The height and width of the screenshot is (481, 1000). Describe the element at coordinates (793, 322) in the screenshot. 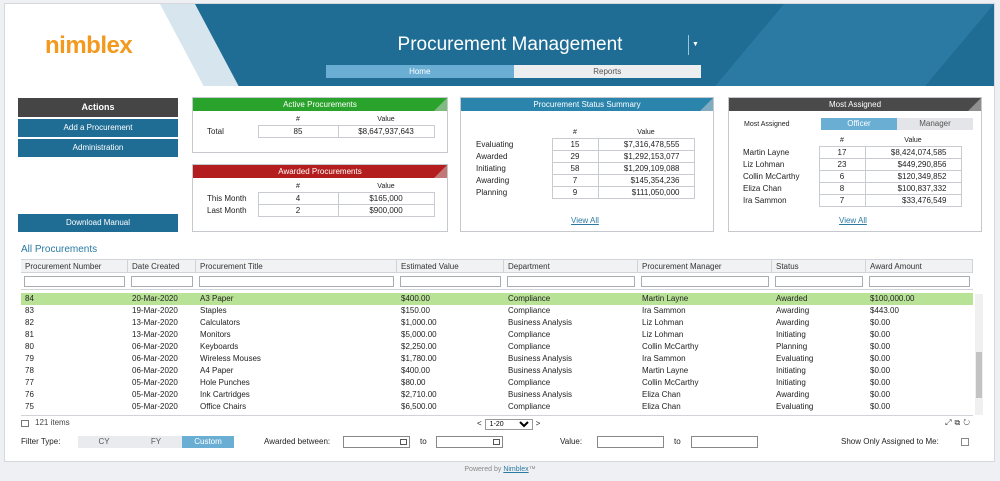

I see `table-cell: Awarding` at that location.